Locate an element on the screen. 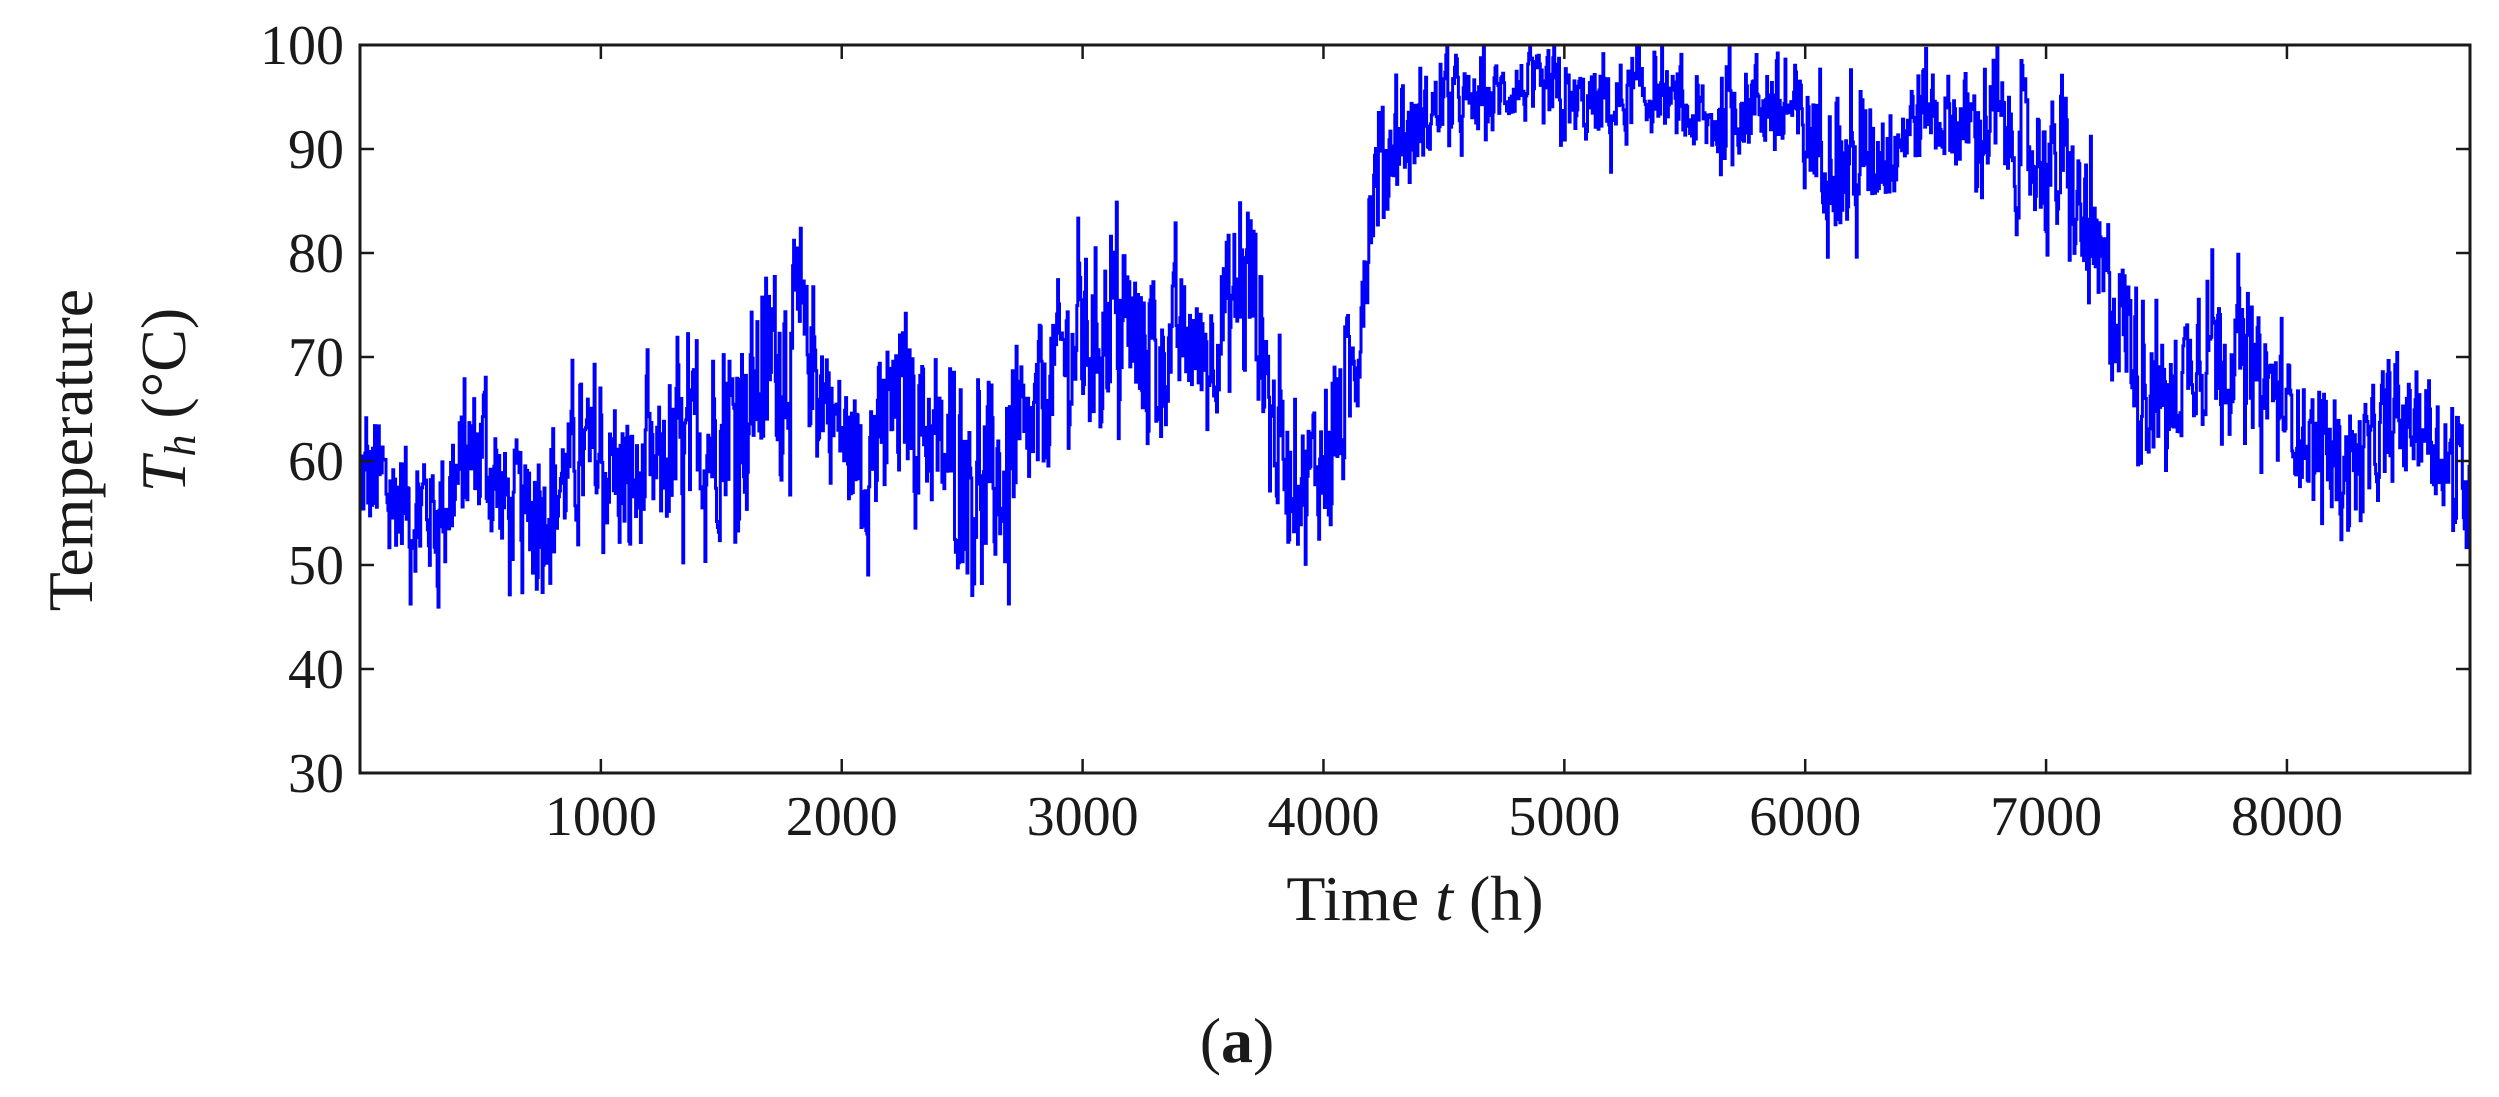 The height and width of the screenshot is (1097, 2499). x-tick-label: 8000 is located at coordinates (2287, 817).